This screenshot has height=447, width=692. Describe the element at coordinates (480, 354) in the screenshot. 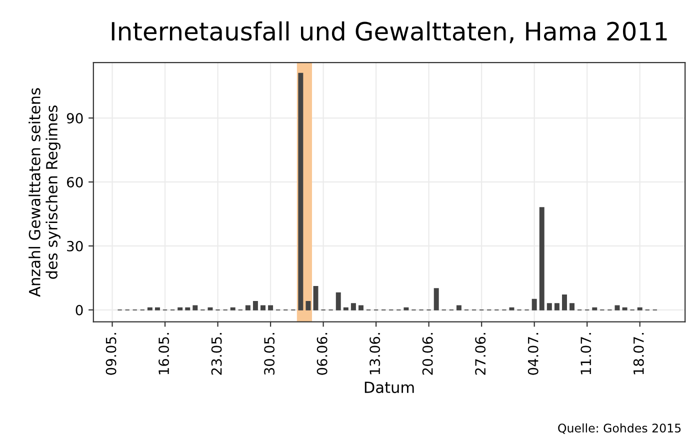

I see `x-tick-label: 27.06.` at that location.